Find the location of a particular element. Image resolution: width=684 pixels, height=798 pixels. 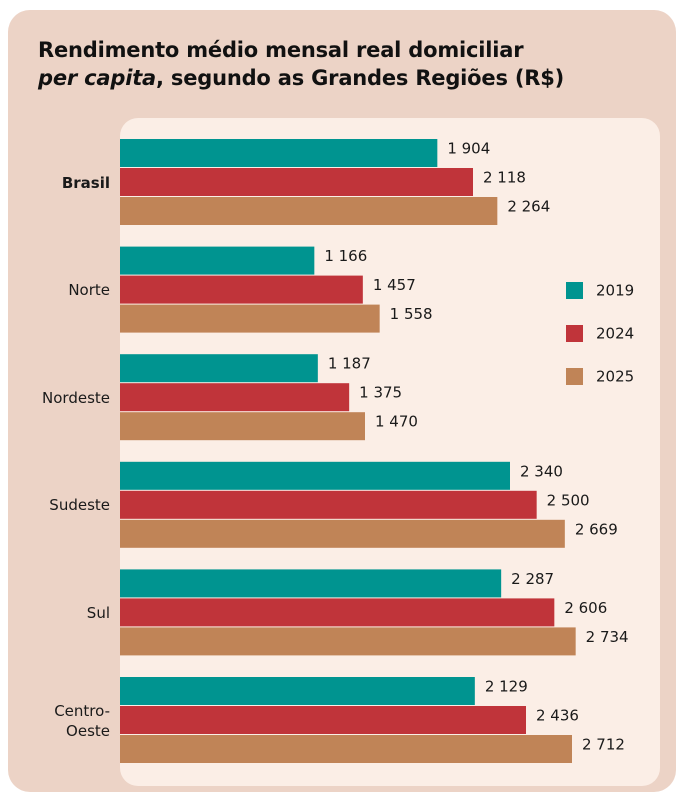

legend-label: 2025 is located at coordinates (615, 377).